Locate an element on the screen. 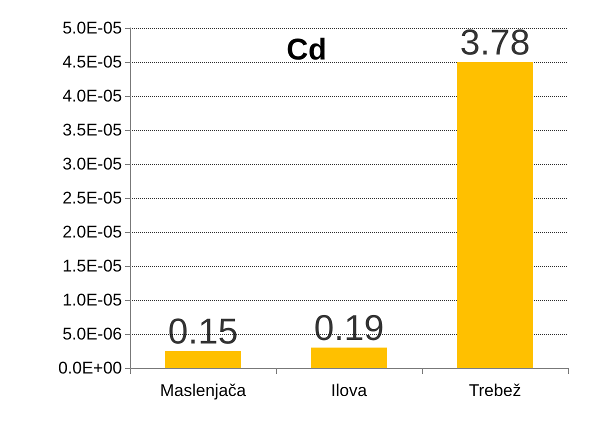  x-tick-label: Trebež is located at coordinates (495, 390).